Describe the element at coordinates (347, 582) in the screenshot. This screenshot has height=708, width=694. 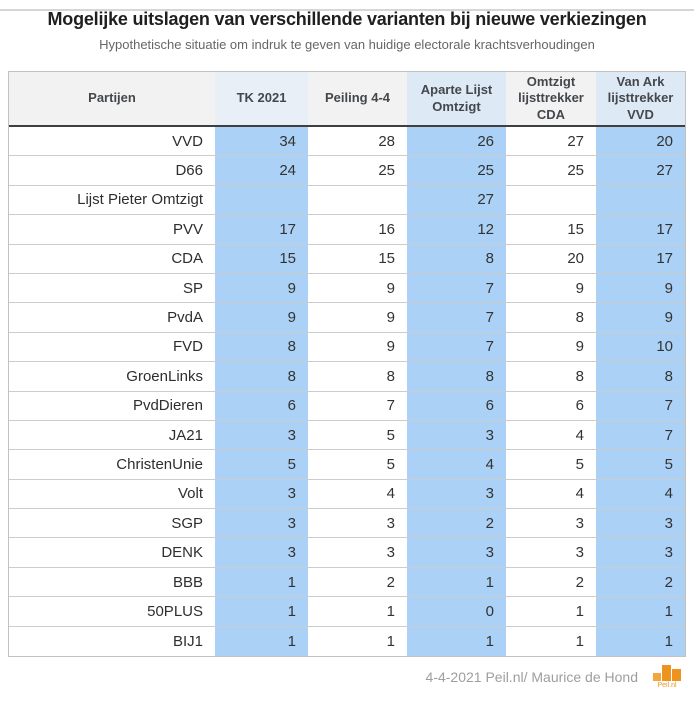
I see `table-row: BBB 1 2 1 2 2` at that location.